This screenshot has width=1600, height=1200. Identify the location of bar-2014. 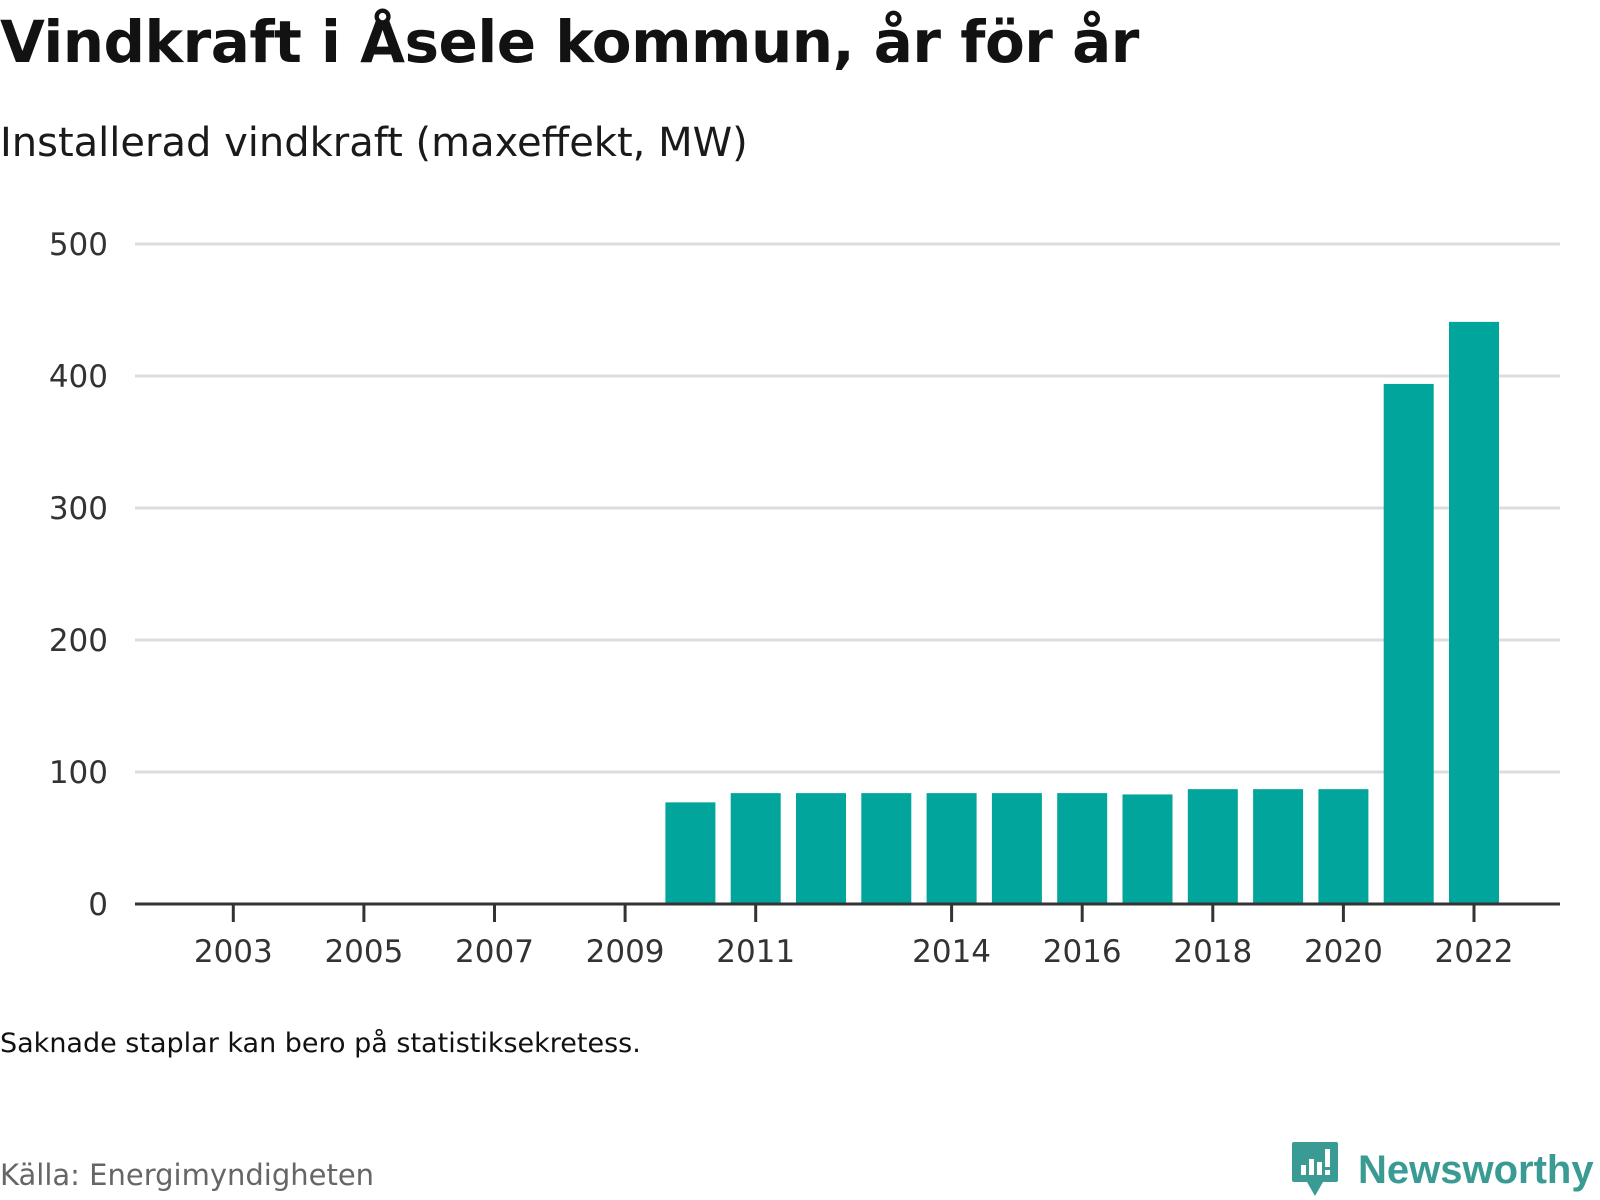
(951, 848).